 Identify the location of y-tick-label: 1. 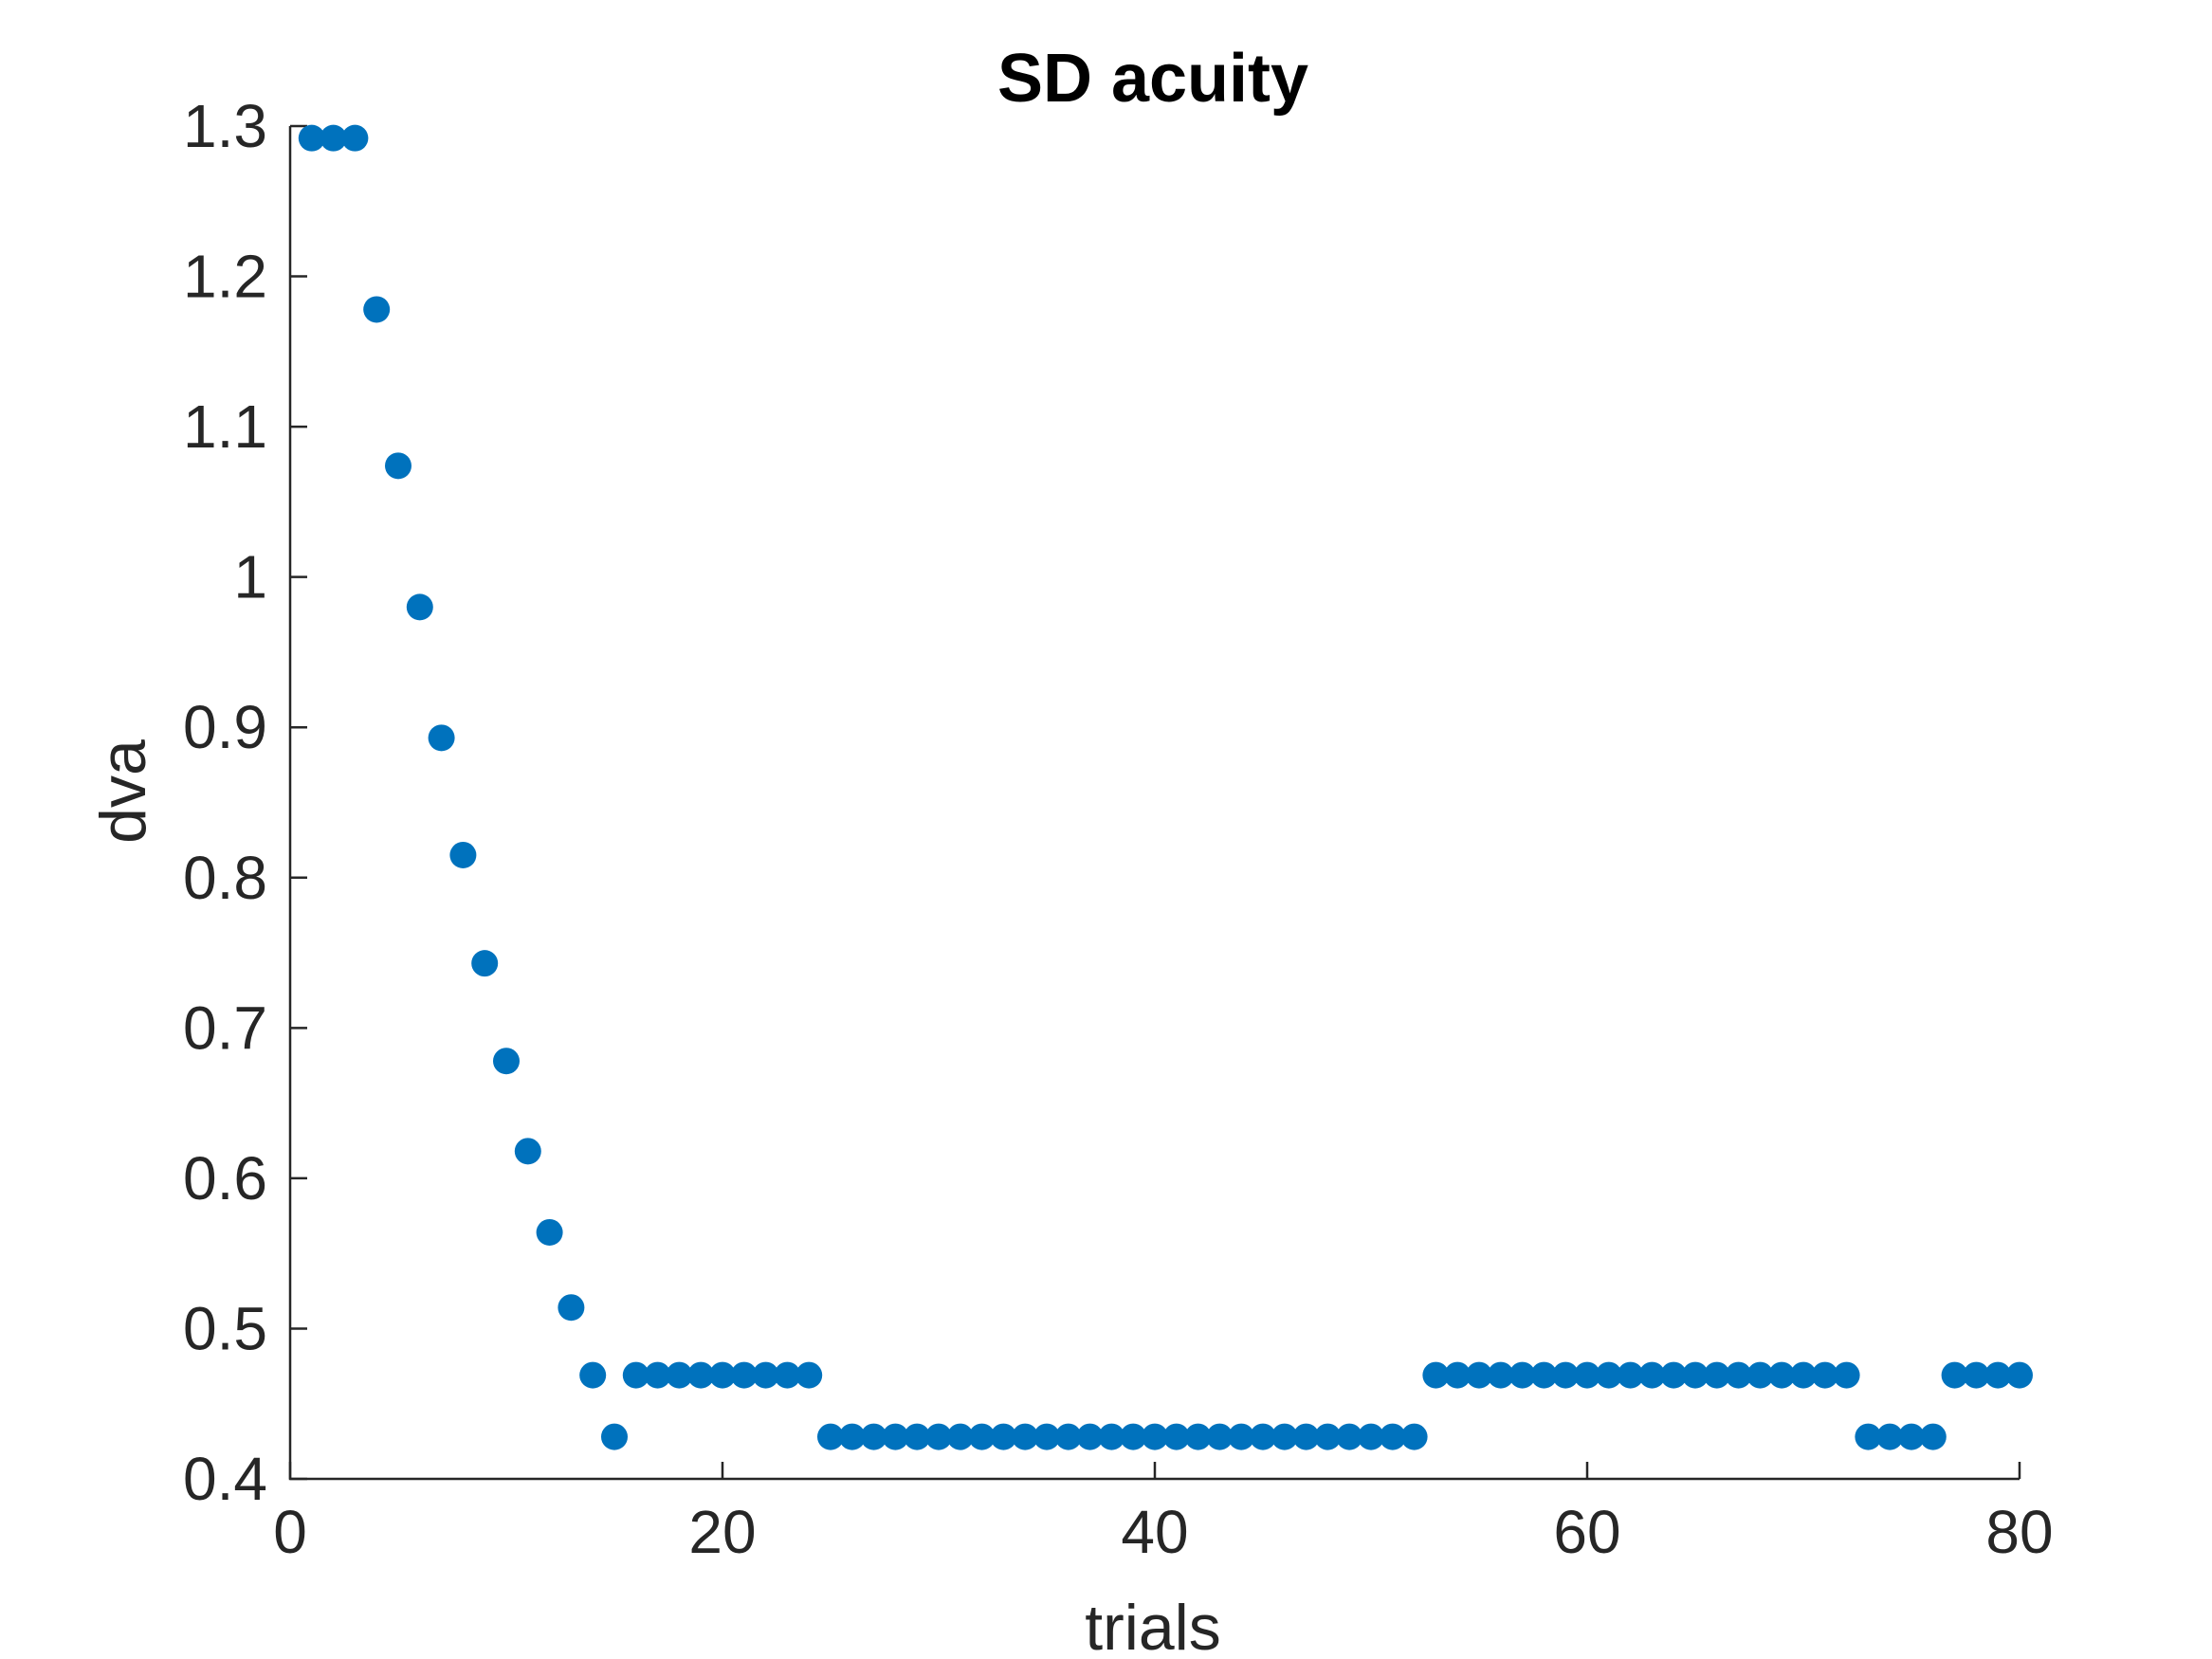
(250, 577).